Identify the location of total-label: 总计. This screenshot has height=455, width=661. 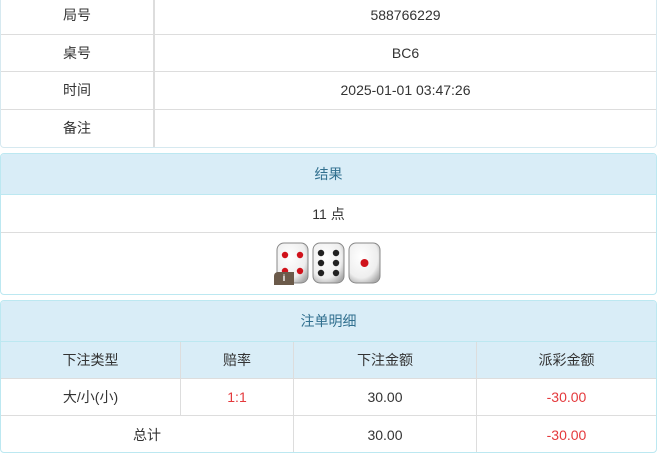
(147, 434).